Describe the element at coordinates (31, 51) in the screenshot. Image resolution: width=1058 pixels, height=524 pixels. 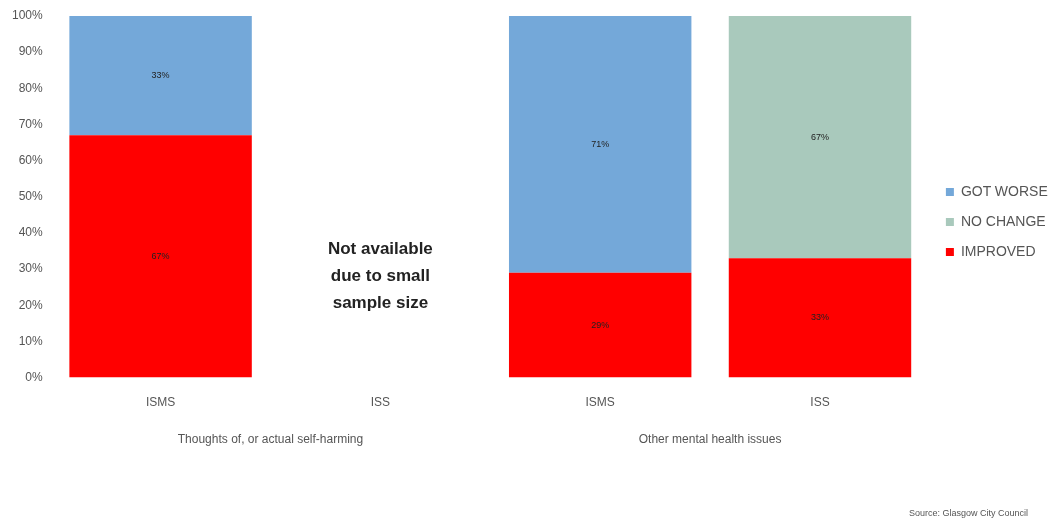
I see `y-tick-label: 90%` at that location.